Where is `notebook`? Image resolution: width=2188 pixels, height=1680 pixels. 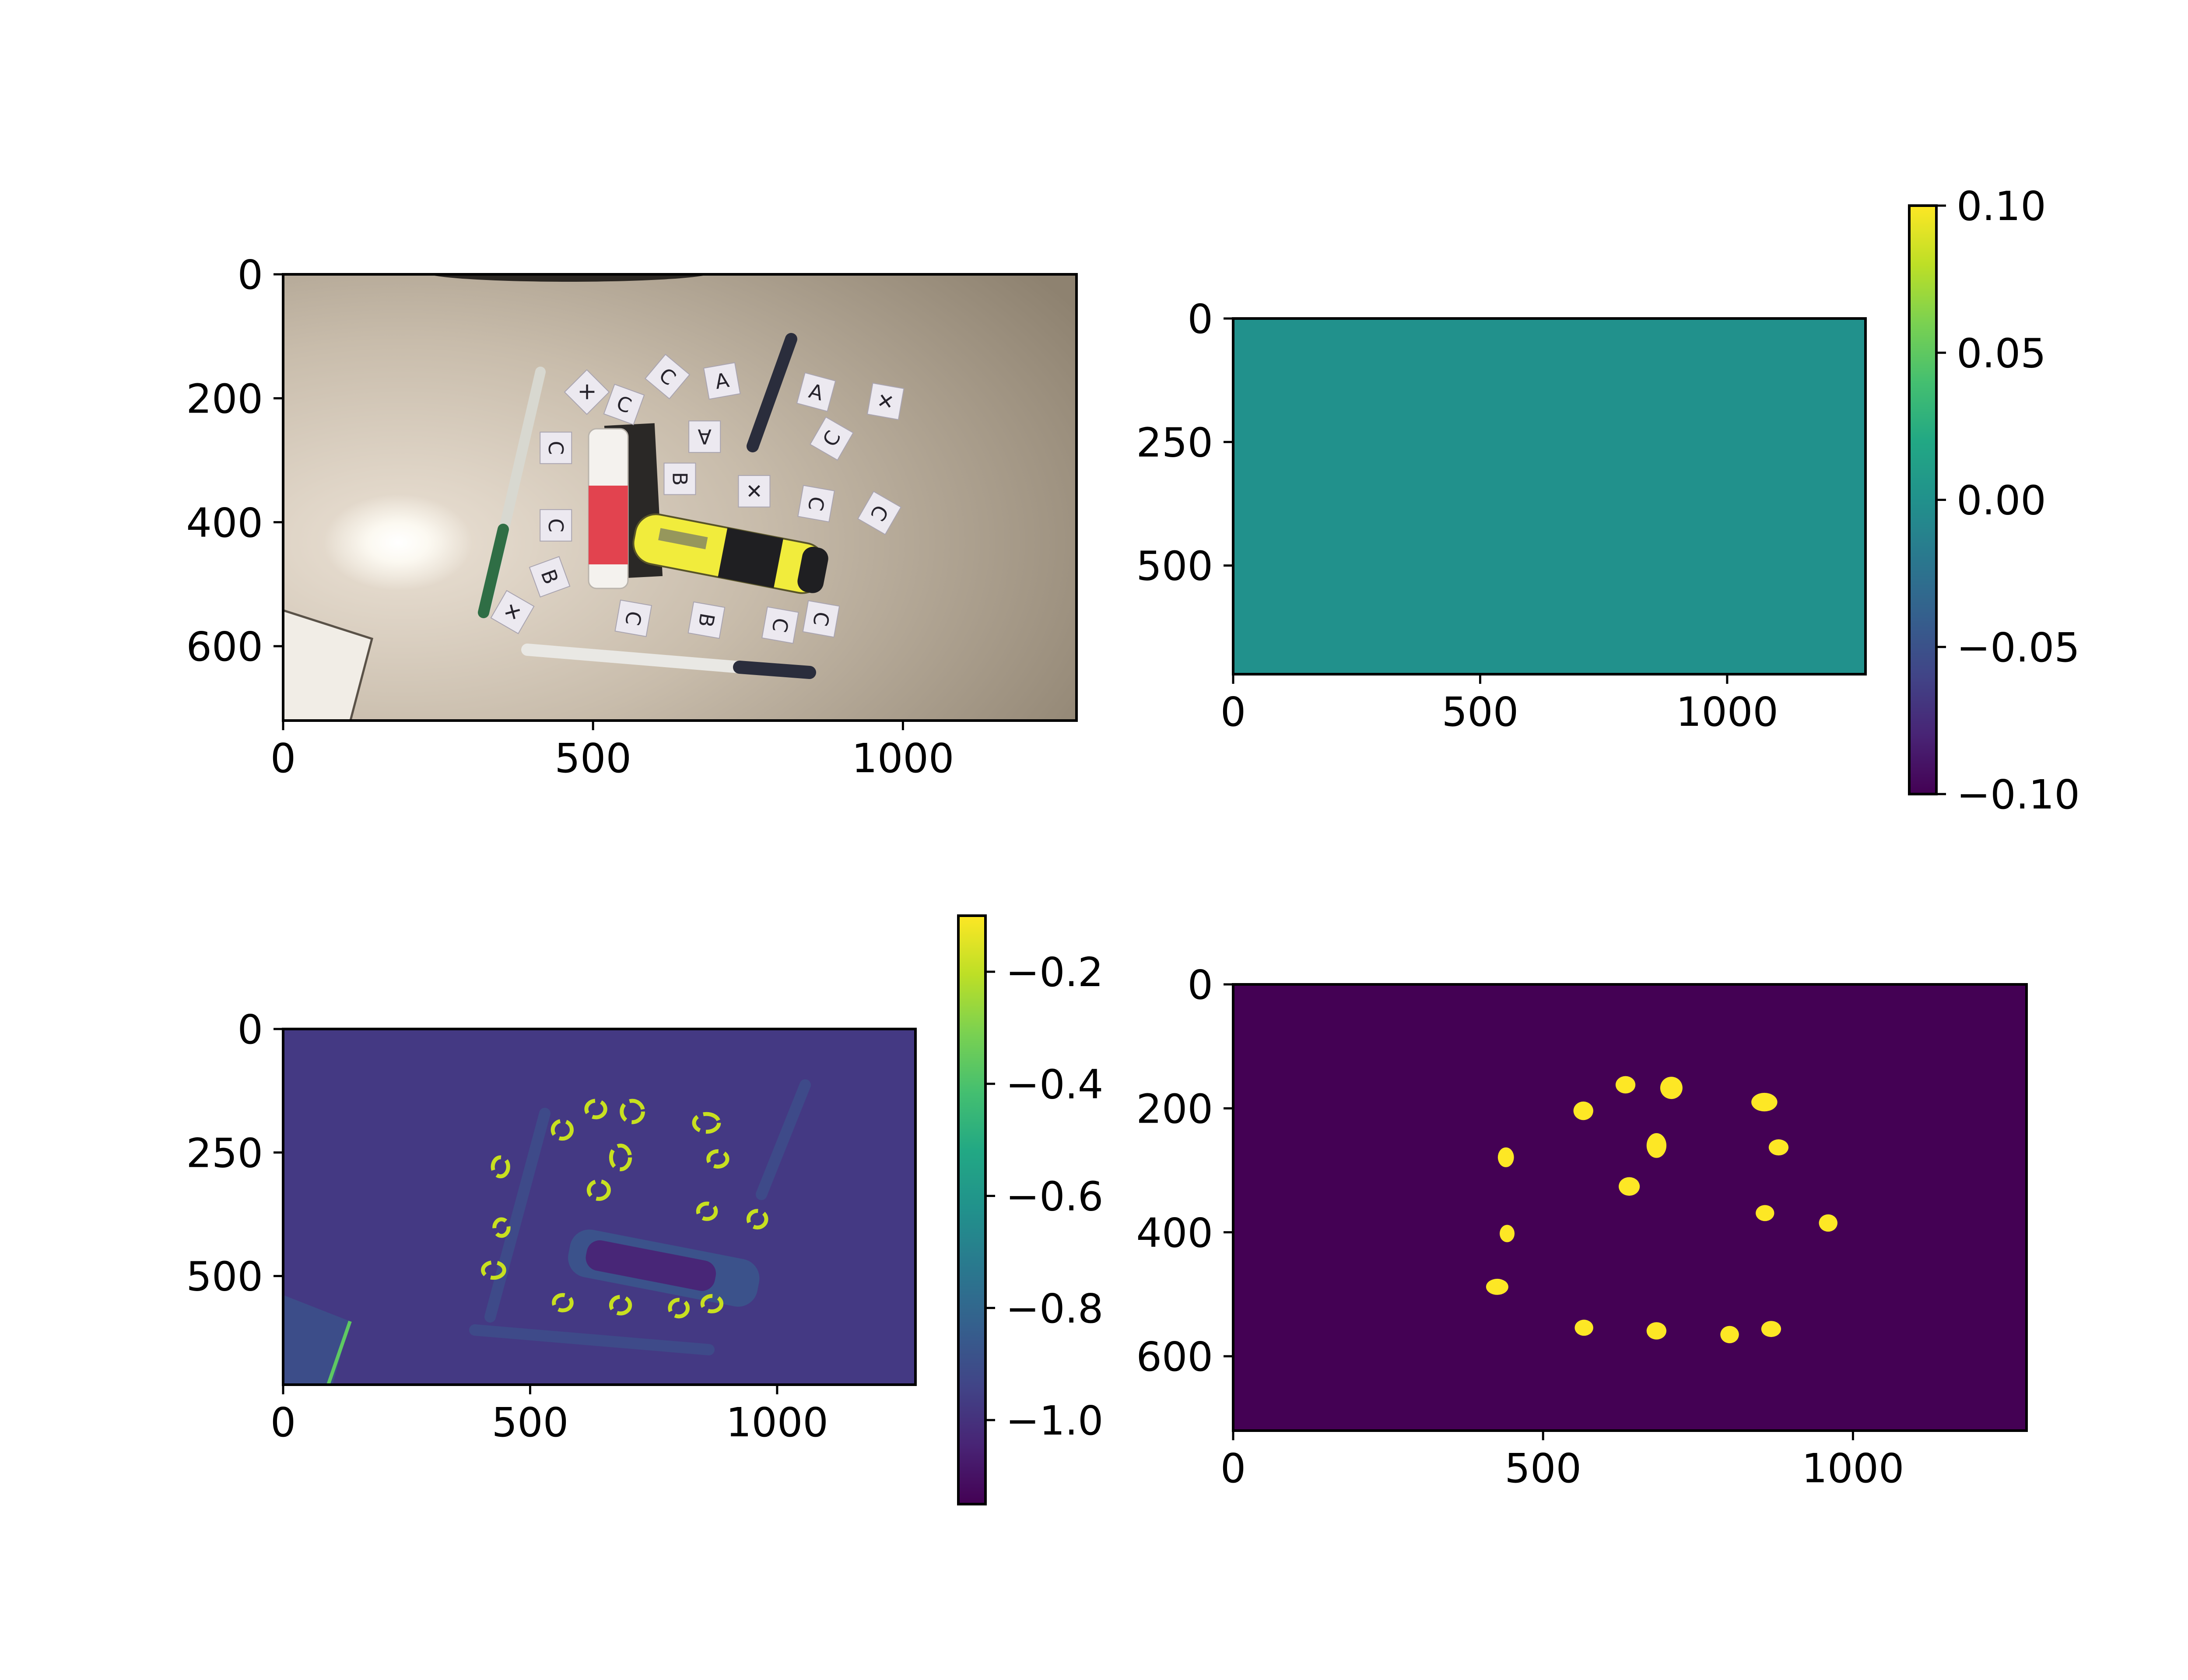
notebook is located at coordinates (328, 665).